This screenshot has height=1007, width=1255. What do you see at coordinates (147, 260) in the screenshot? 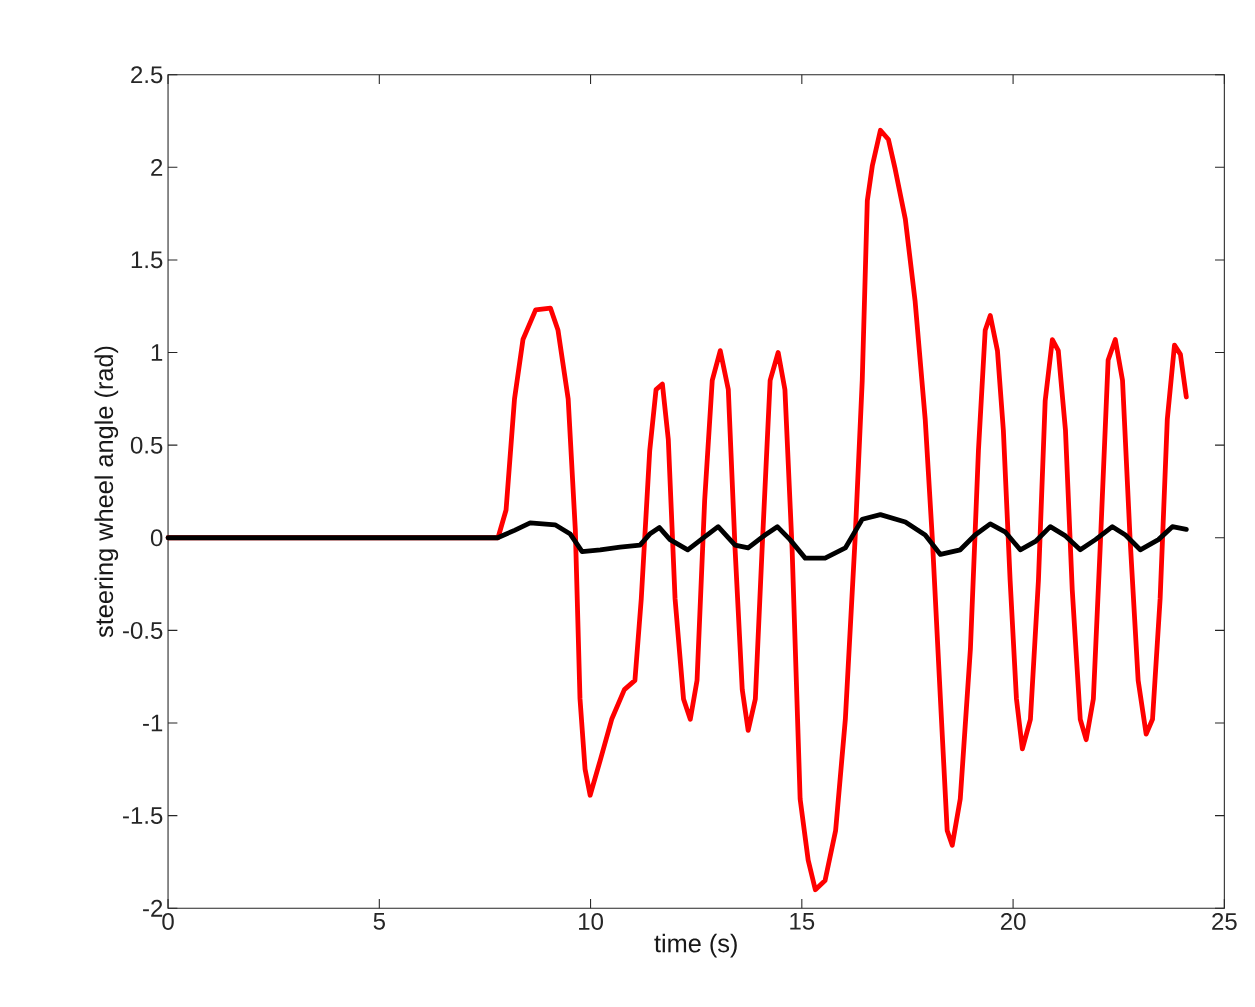
I see `y-tick-label: 1.5` at bounding box center [147, 260].